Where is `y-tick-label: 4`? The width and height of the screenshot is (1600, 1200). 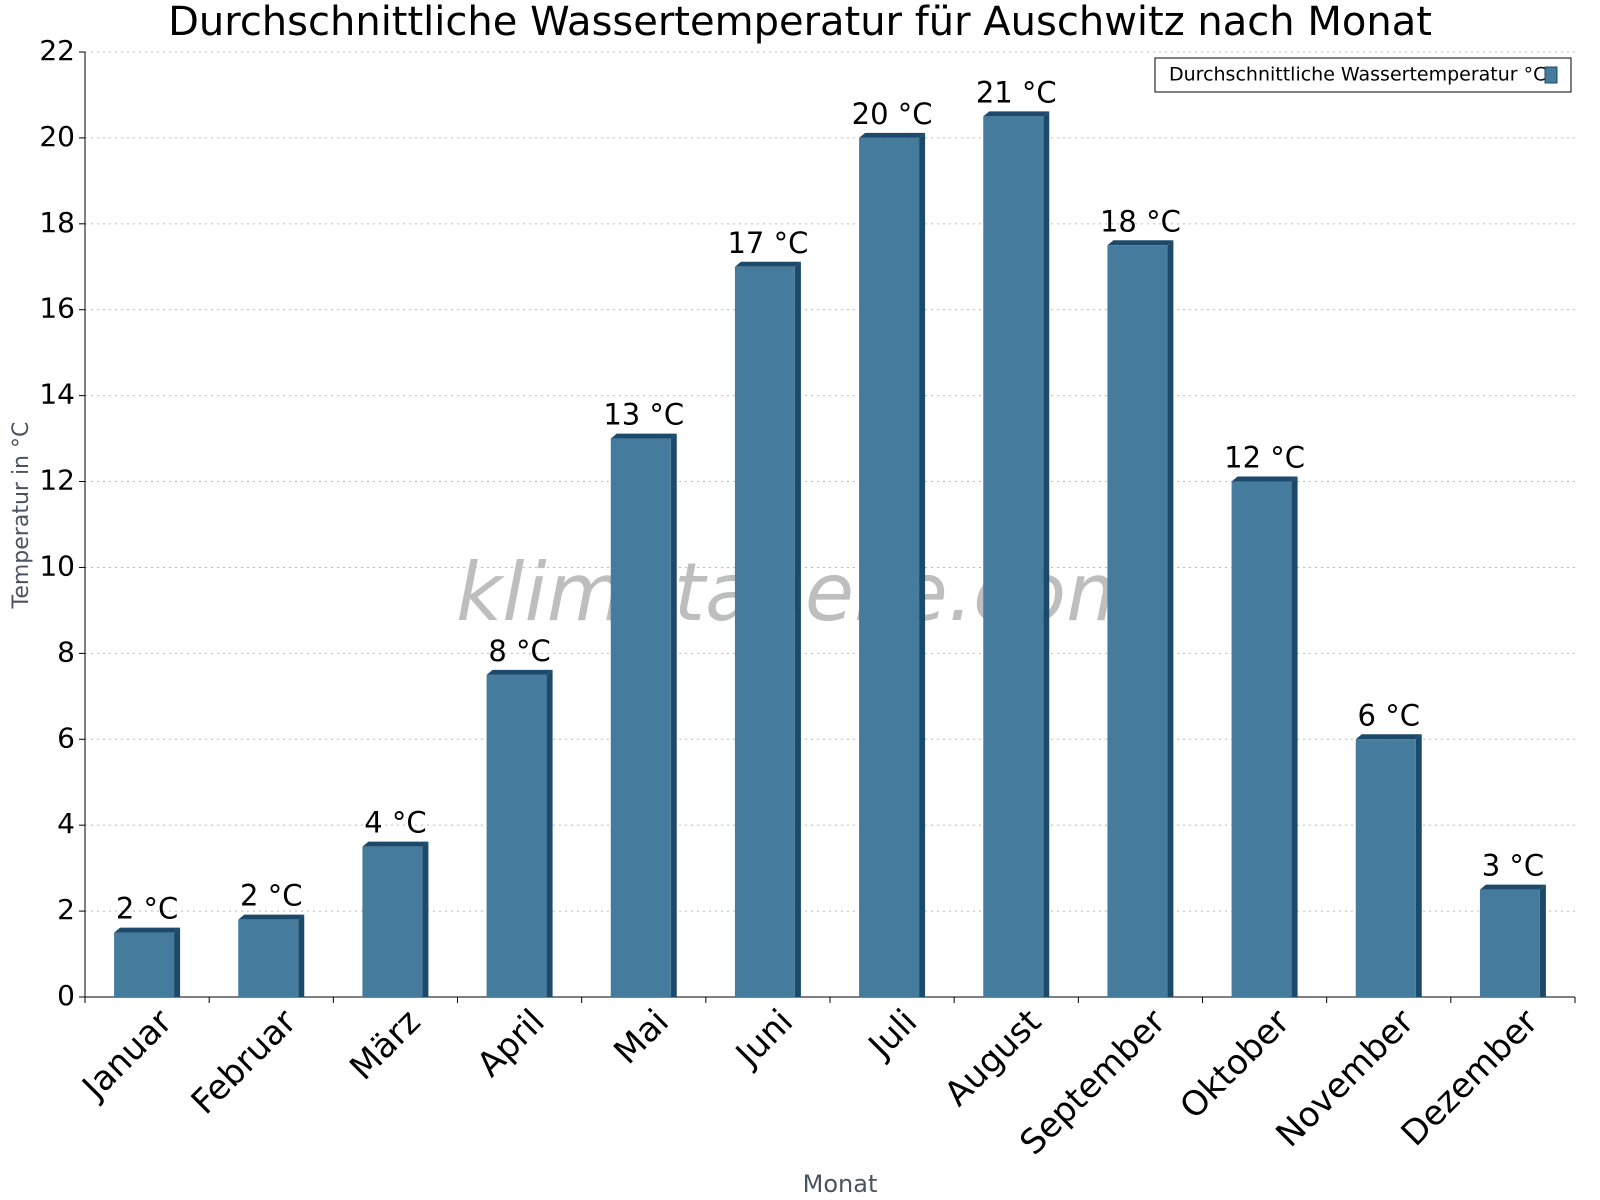
y-tick-label: 4 is located at coordinates (66, 823).